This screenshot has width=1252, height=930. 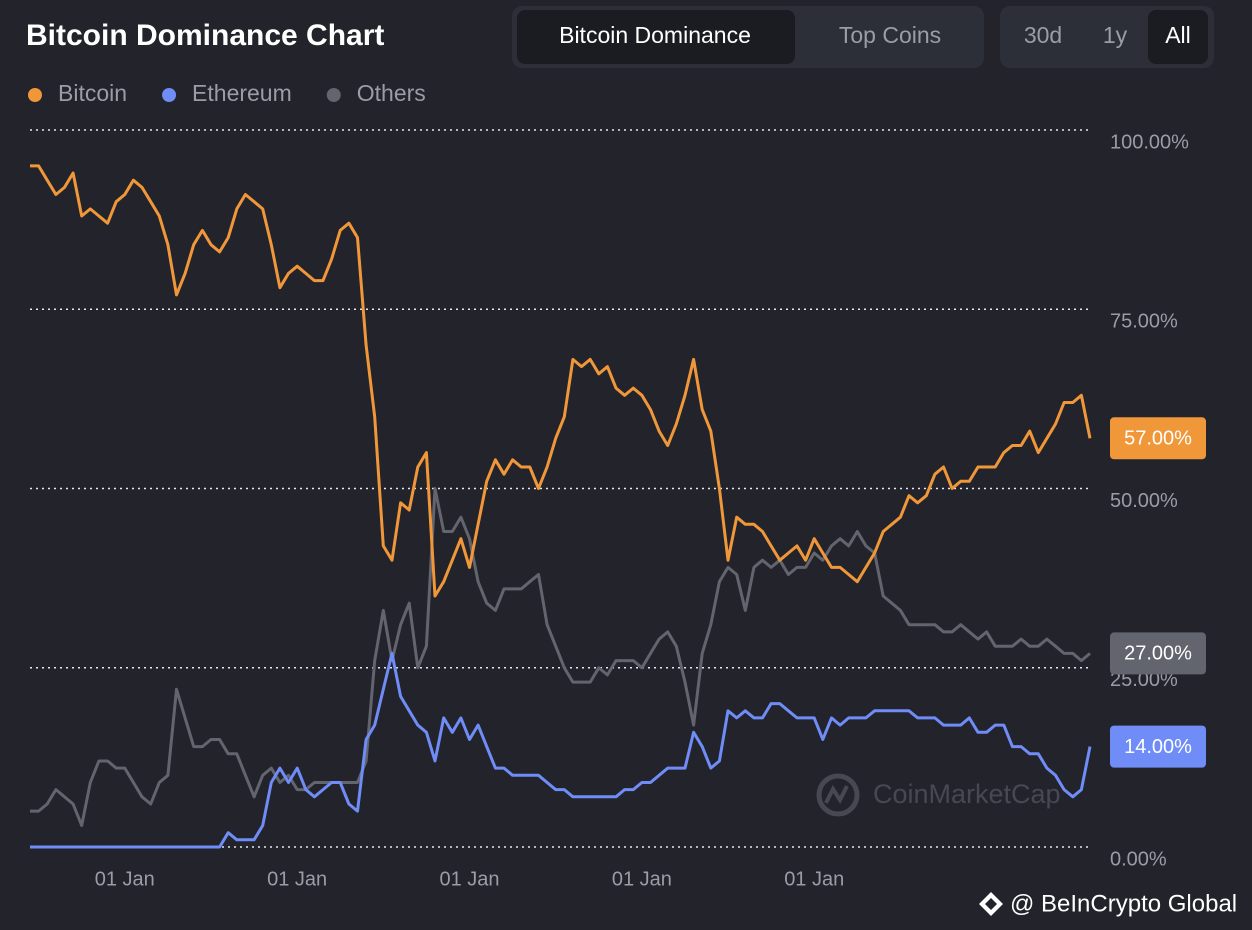 I want to click on legend-label: Bitcoin, so click(x=92, y=93).